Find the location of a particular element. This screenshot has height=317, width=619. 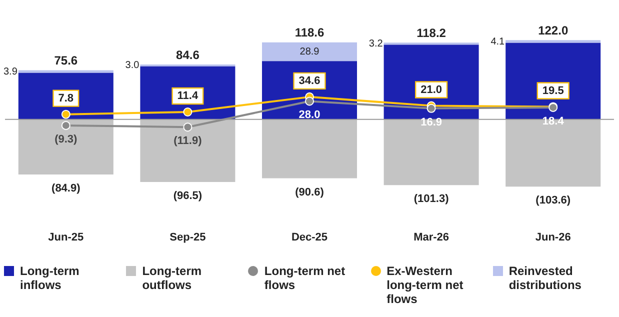

x-tick-label: Jun-25 is located at coordinates (66, 237).